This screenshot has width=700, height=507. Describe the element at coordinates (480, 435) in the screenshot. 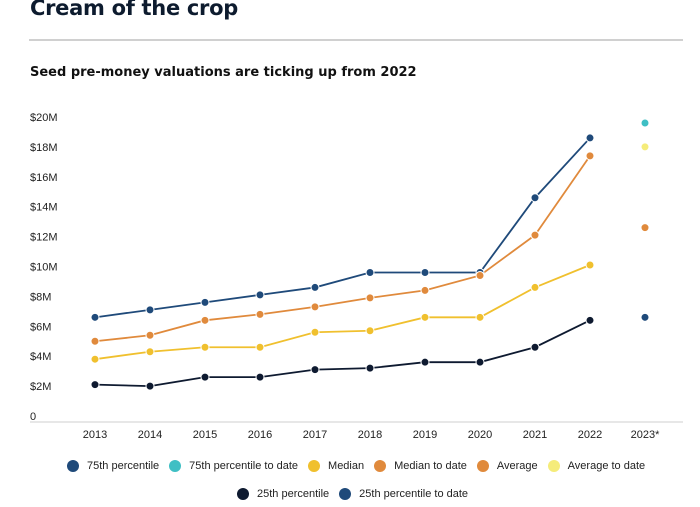

I see `x-tick-label: 2020` at that location.